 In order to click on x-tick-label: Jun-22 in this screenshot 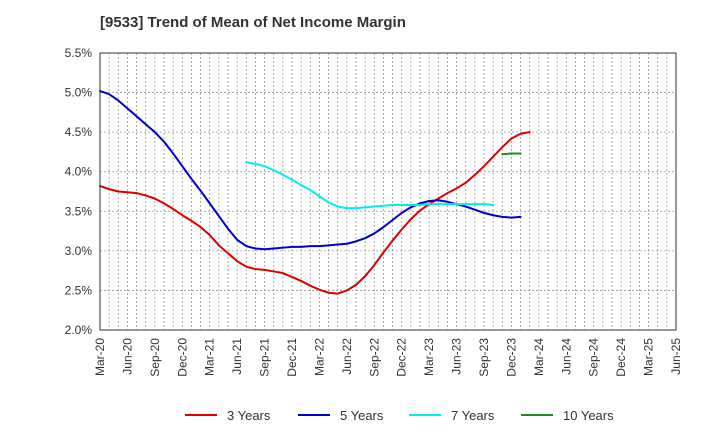, I will do `click(347, 356)`.